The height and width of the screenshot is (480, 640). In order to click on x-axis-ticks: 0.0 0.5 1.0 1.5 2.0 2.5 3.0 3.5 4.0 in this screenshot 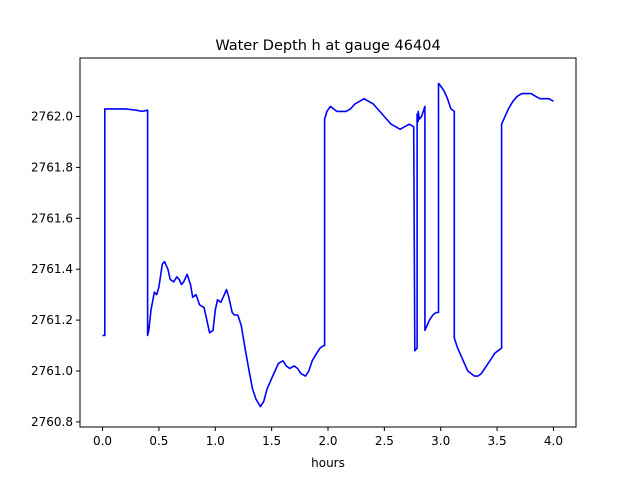, I will do `click(328, 437)`.